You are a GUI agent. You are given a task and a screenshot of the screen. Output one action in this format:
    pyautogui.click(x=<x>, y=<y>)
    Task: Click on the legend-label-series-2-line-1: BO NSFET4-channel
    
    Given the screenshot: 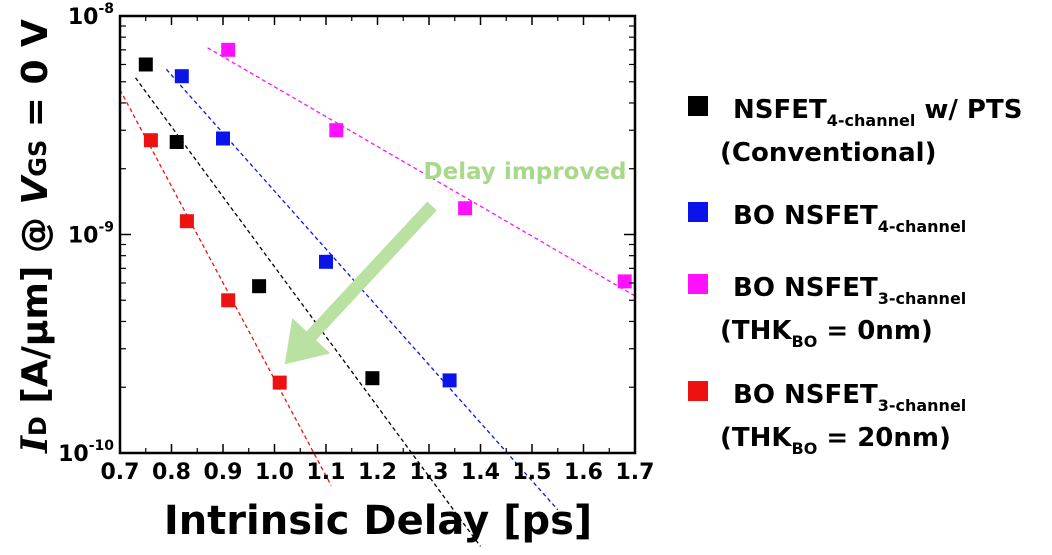 What is the action you would take?
    pyautogui.click(x=849, y=218)
    